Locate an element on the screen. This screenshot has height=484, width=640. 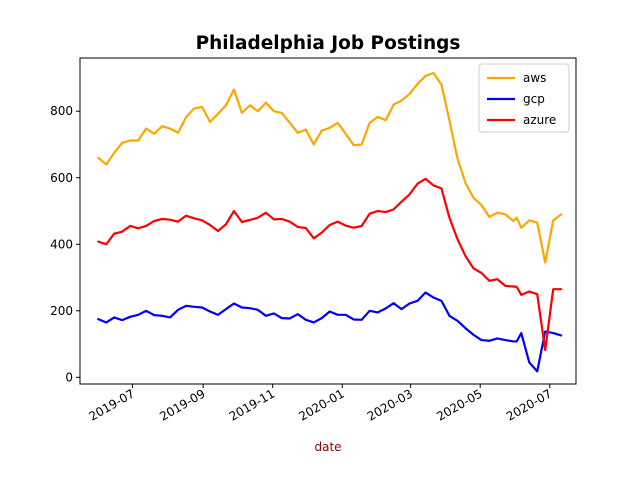
legend-label-azure: azure is located at coordinates (539, 120).